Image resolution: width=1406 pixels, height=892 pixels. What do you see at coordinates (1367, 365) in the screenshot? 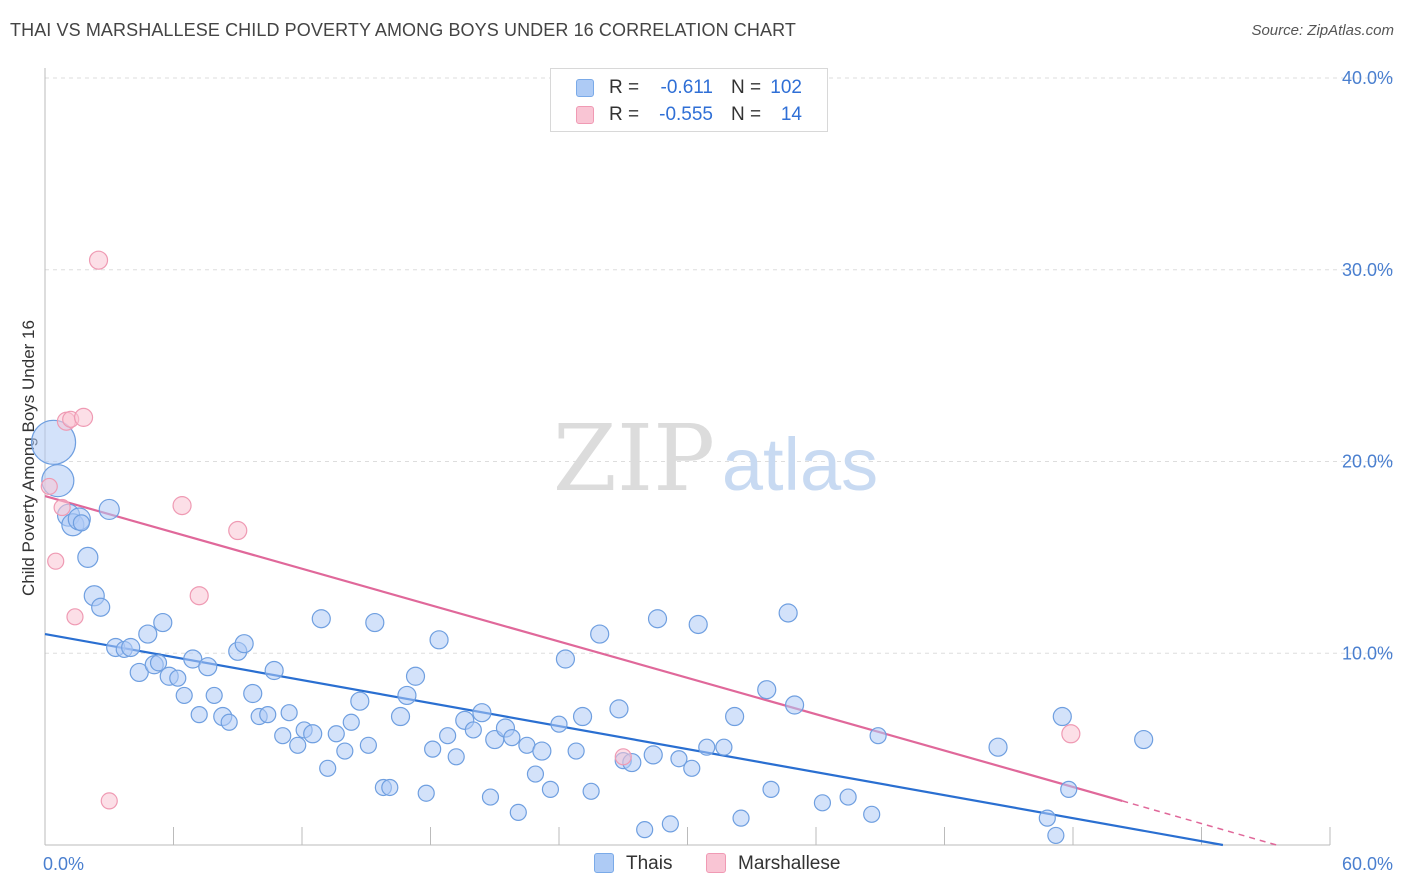
I see `y-tick-labels: 10.0% 20.0% 30.0% 40.0%` at bounding box center [1367, 365].